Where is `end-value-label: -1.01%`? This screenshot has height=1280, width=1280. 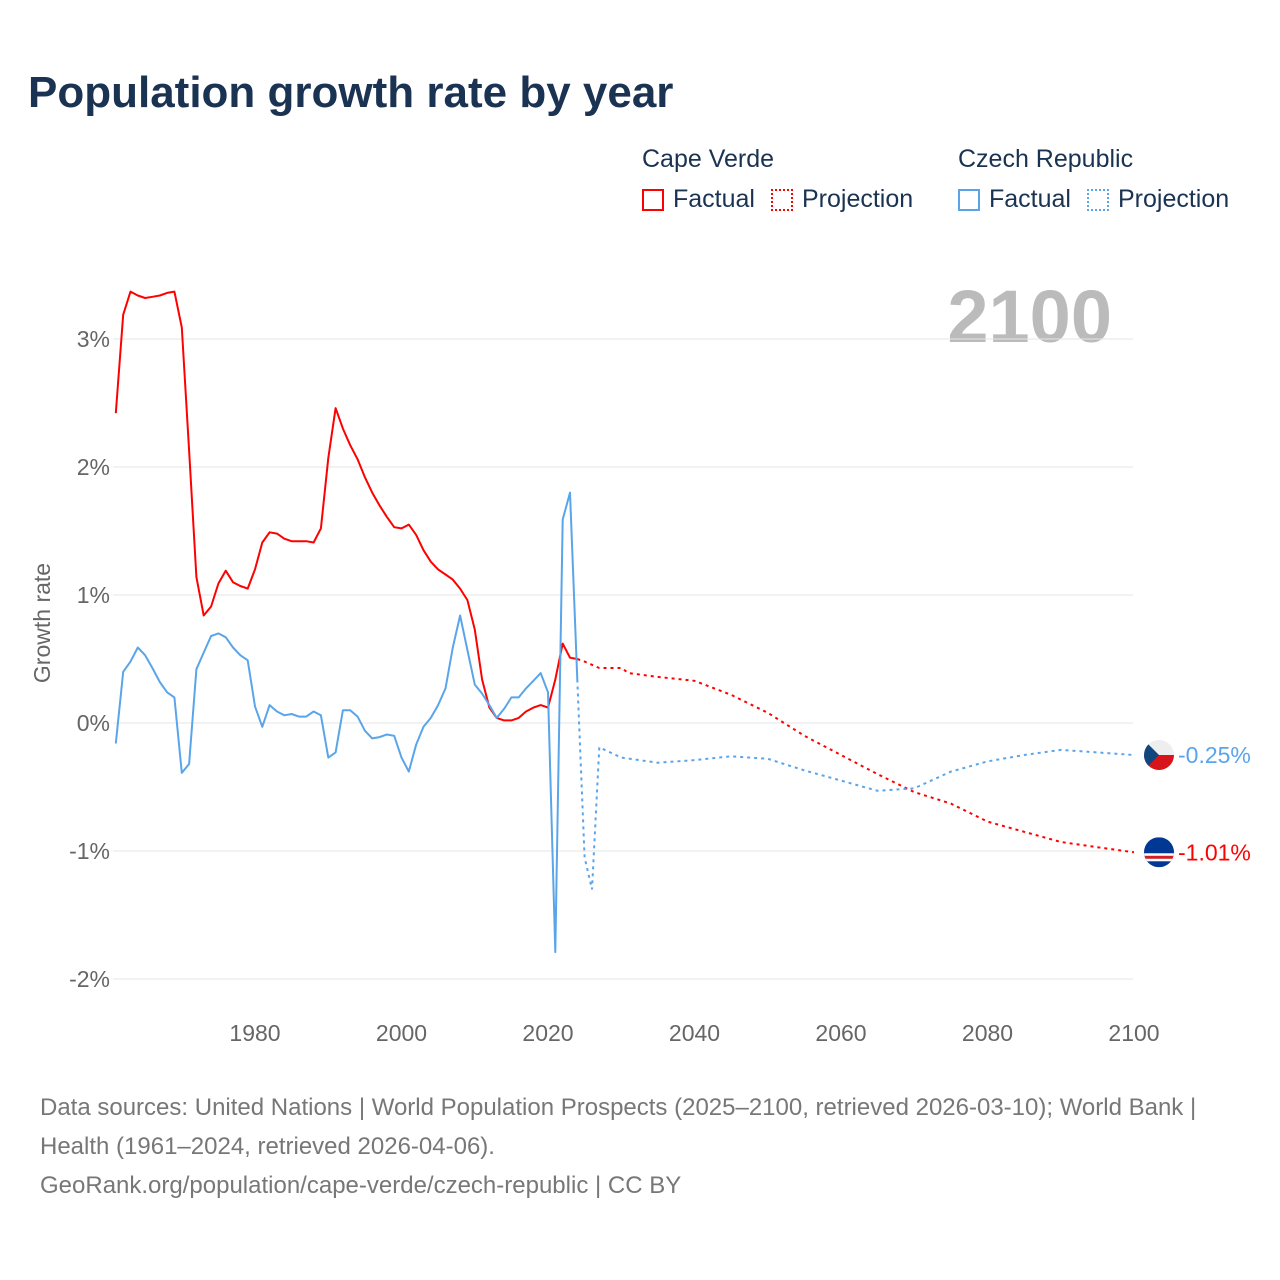
end-value-label: -1.01% is located at coordinates (1214, 852).